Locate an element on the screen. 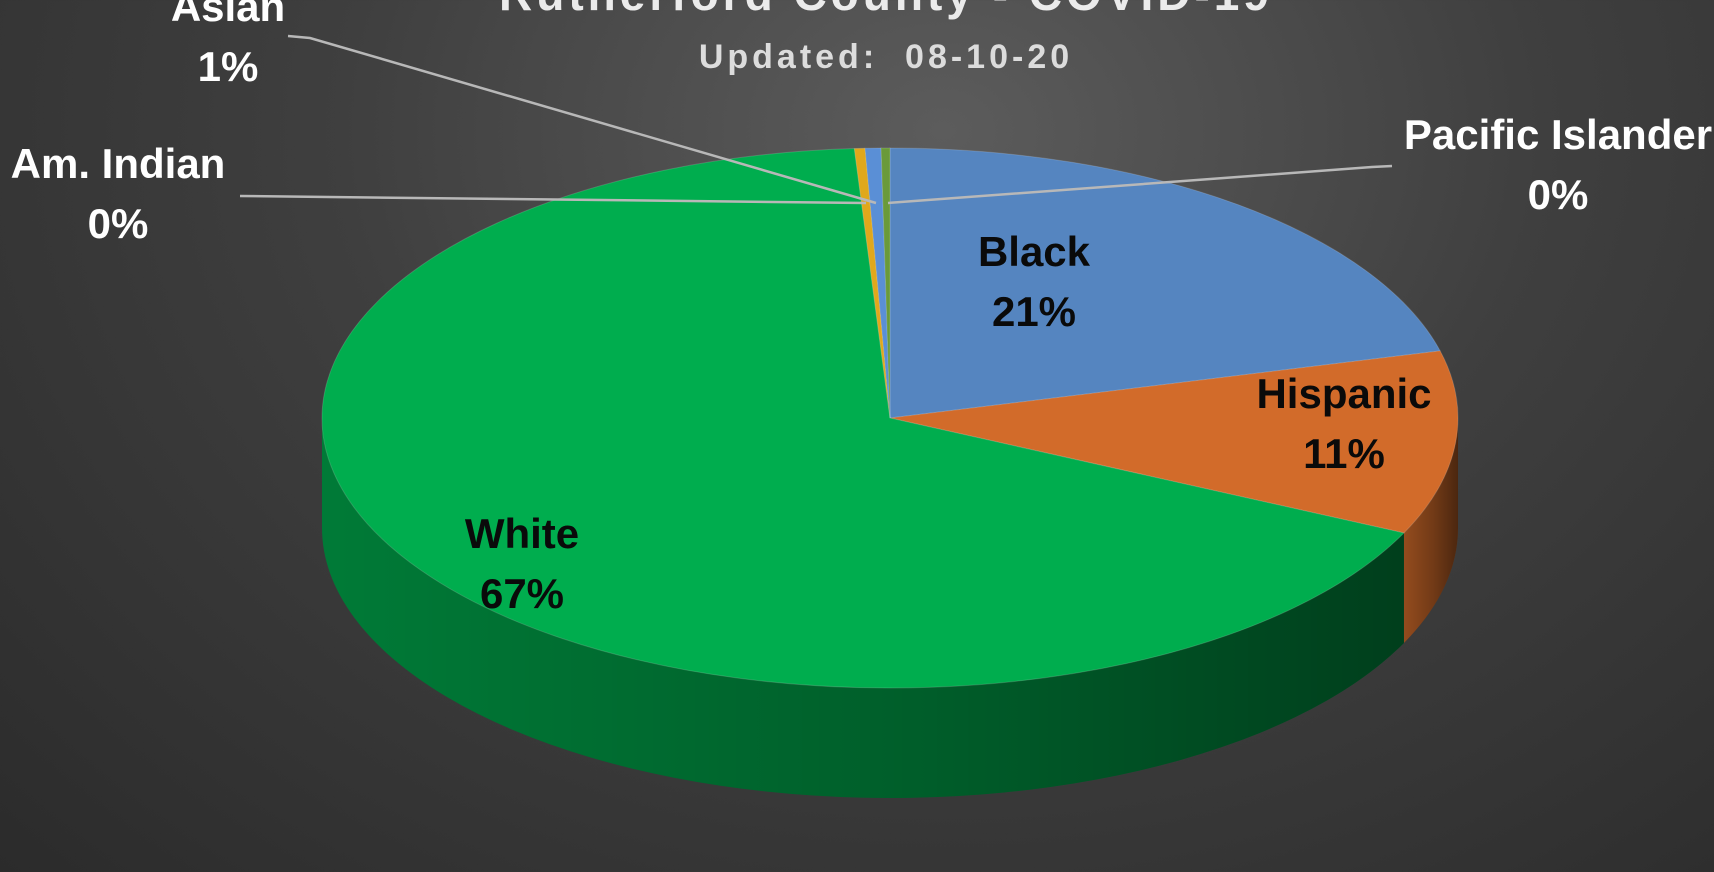 This screenshot has height=872, width=1714. pie-slice-black is located at coordinates (1165, 283).